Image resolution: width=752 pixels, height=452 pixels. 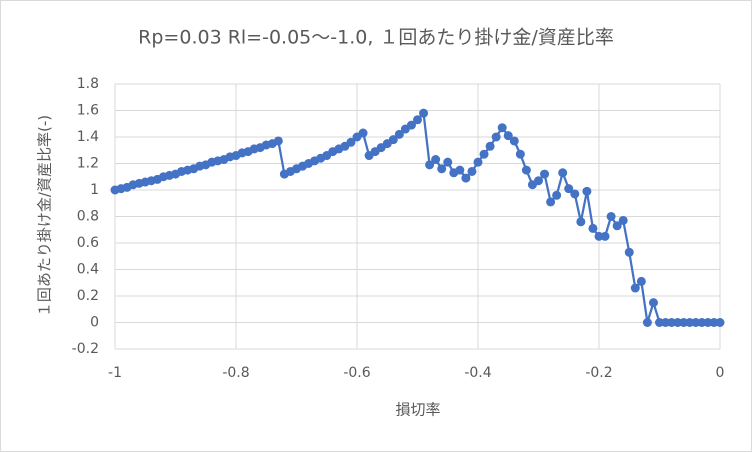 I want to click on y-tick-label: -0.2, so click(x=85, y=349).